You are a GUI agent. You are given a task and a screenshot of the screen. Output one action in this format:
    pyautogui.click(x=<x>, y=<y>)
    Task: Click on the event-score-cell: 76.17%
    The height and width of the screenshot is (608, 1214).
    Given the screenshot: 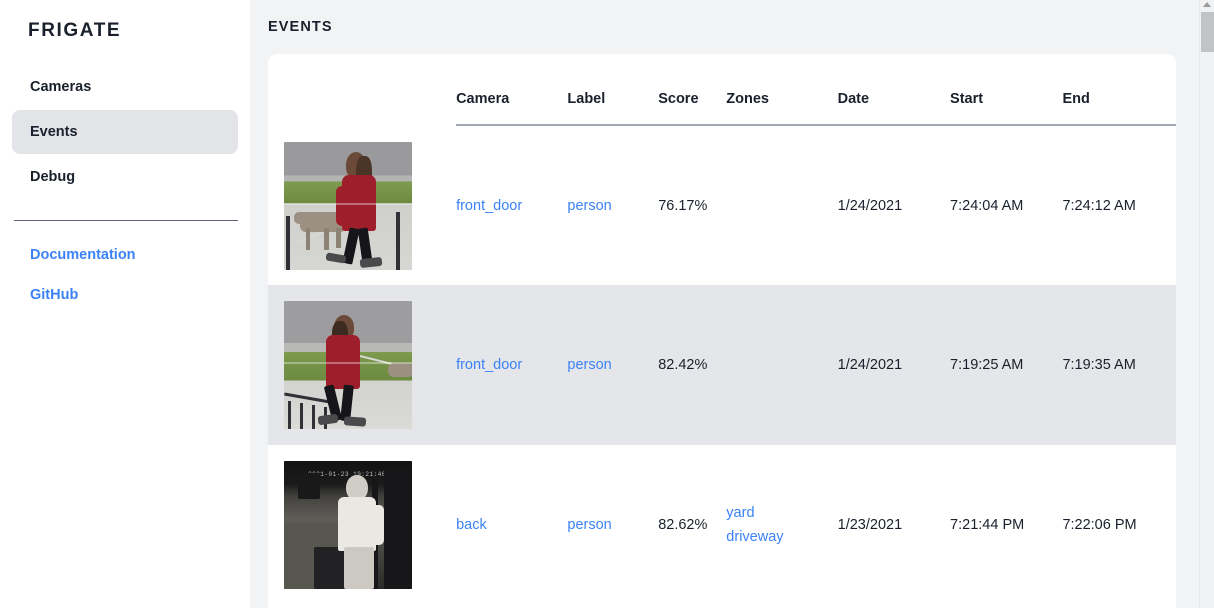 What is the action you would take?
    pyautogui.click(x=683, y=205)
    